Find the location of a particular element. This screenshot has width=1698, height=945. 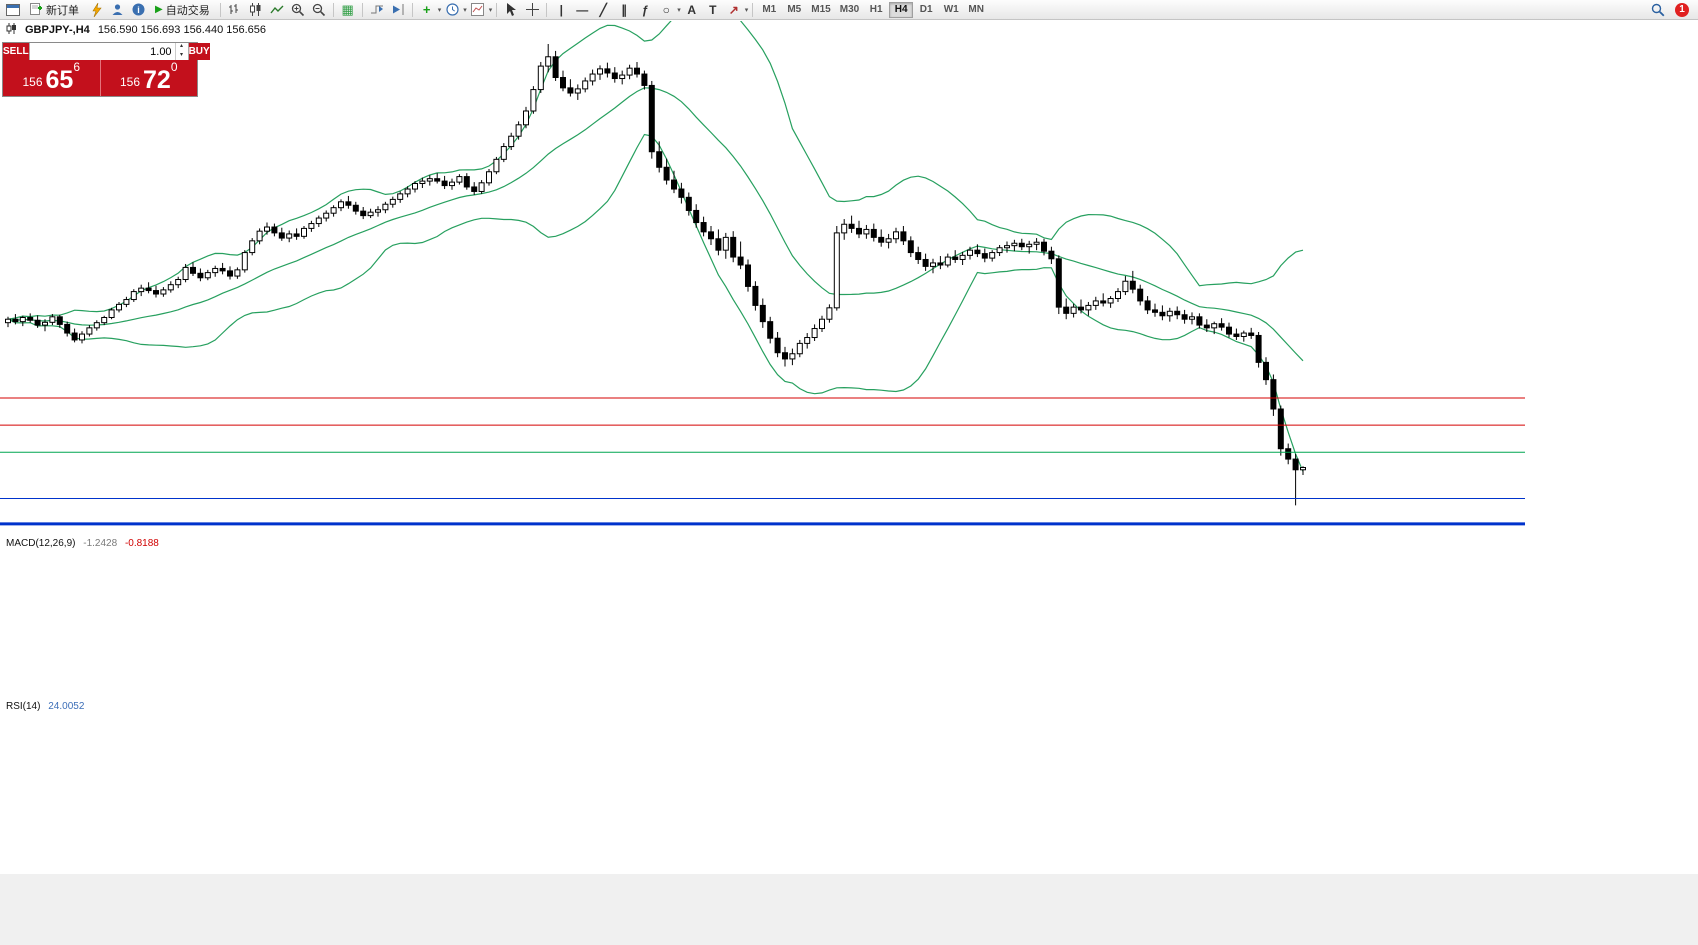

timeframe-button-m1: M1 is located at coordinates (769, 9).